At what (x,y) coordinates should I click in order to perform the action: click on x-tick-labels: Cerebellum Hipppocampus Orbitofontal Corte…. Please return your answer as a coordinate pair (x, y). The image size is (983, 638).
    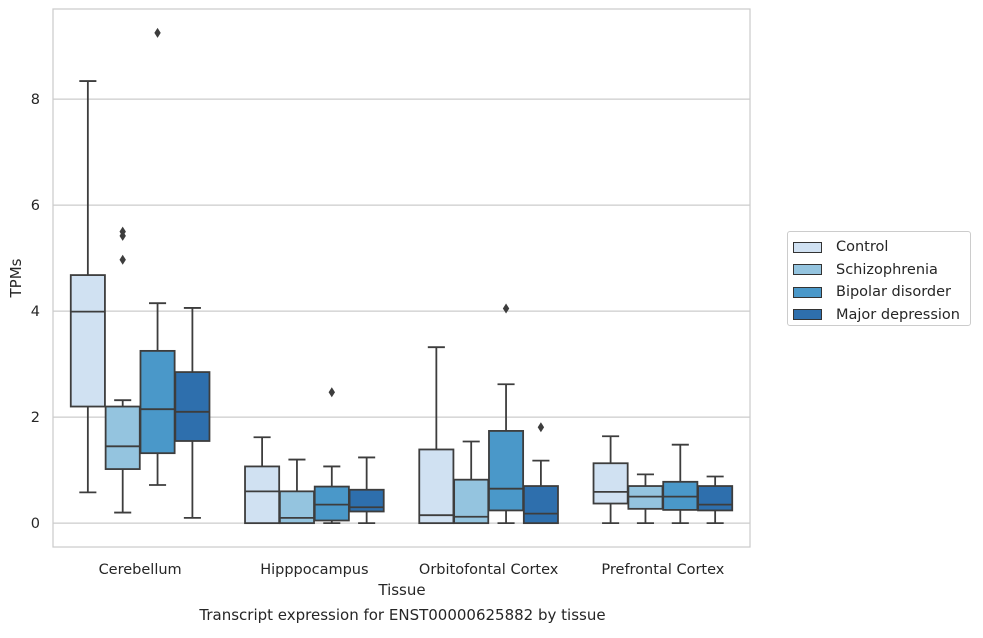
    Looking at the image, I should click on (412, 570).